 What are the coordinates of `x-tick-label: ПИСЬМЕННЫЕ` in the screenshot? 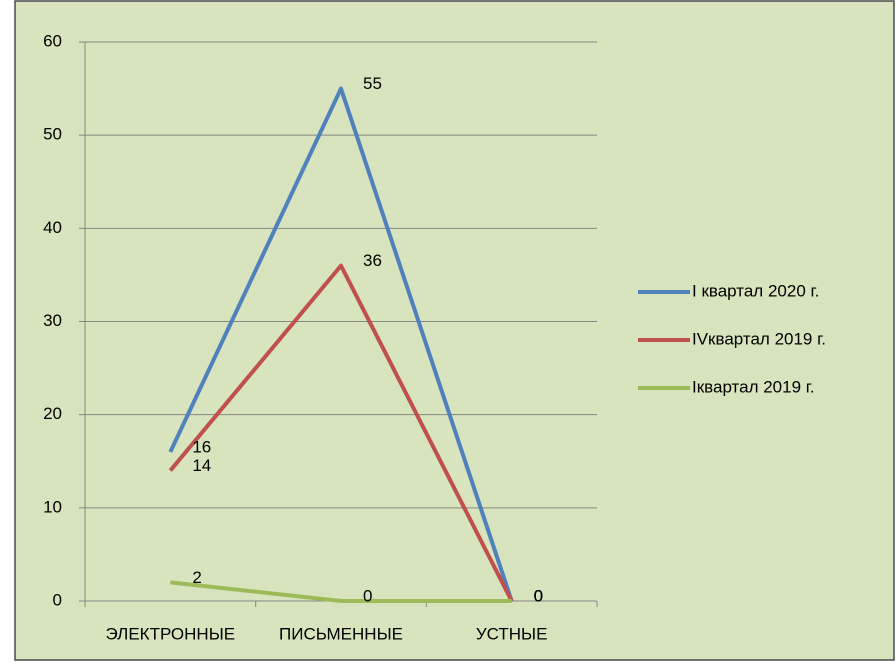 It's located at (341, 633).